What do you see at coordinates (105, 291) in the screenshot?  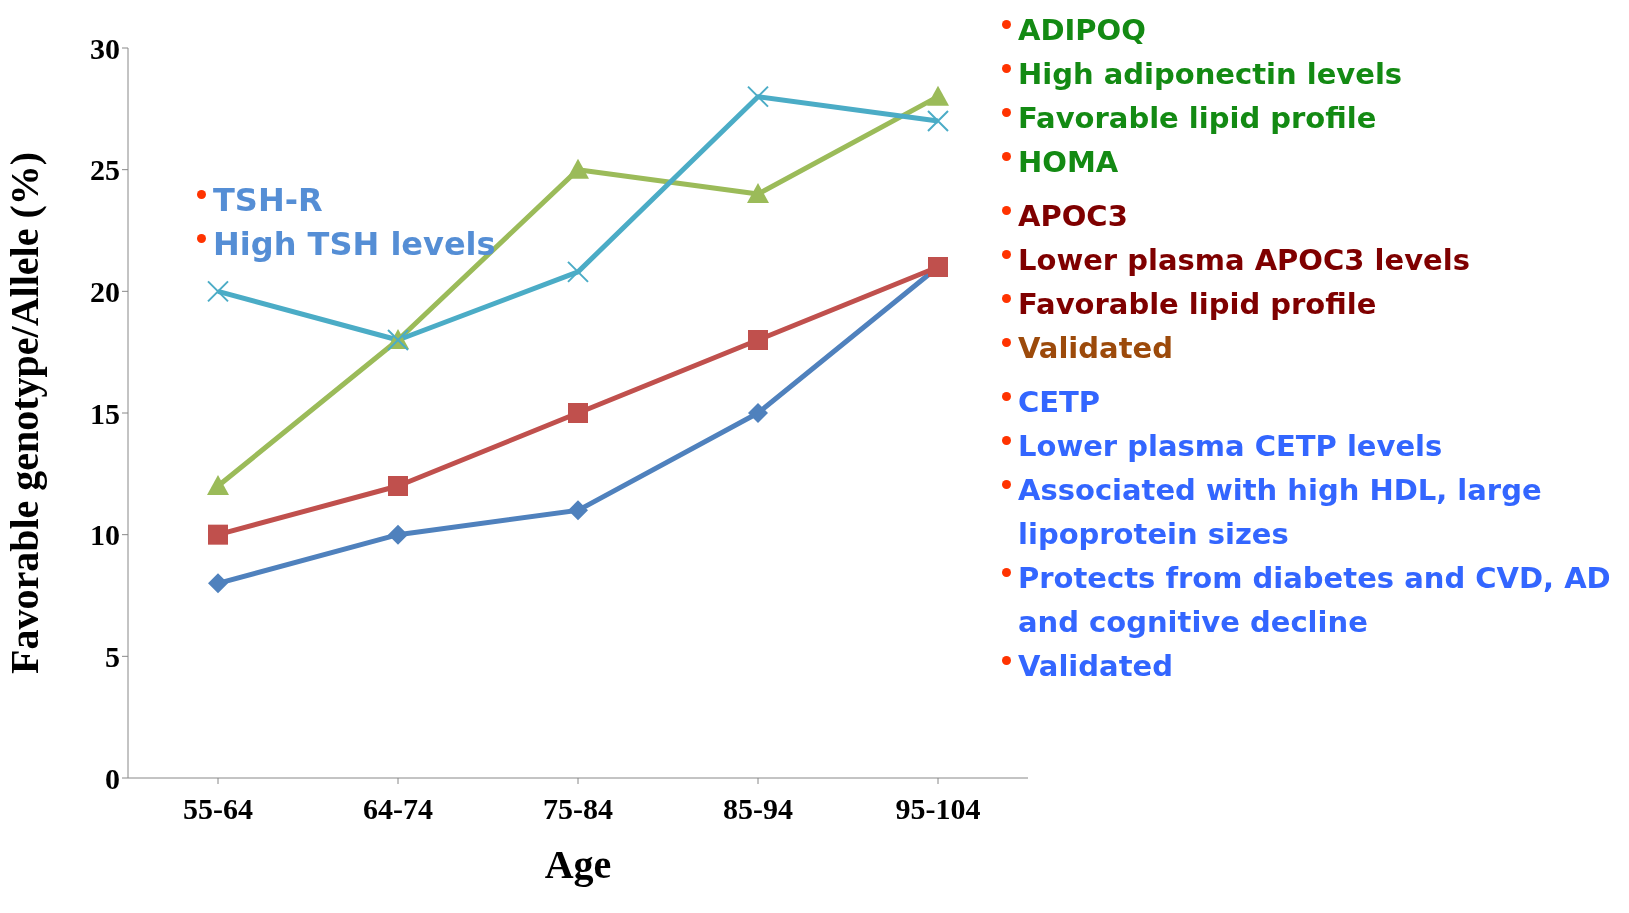 I see `y-tick-label: 20` at bounding box center [105, 291].